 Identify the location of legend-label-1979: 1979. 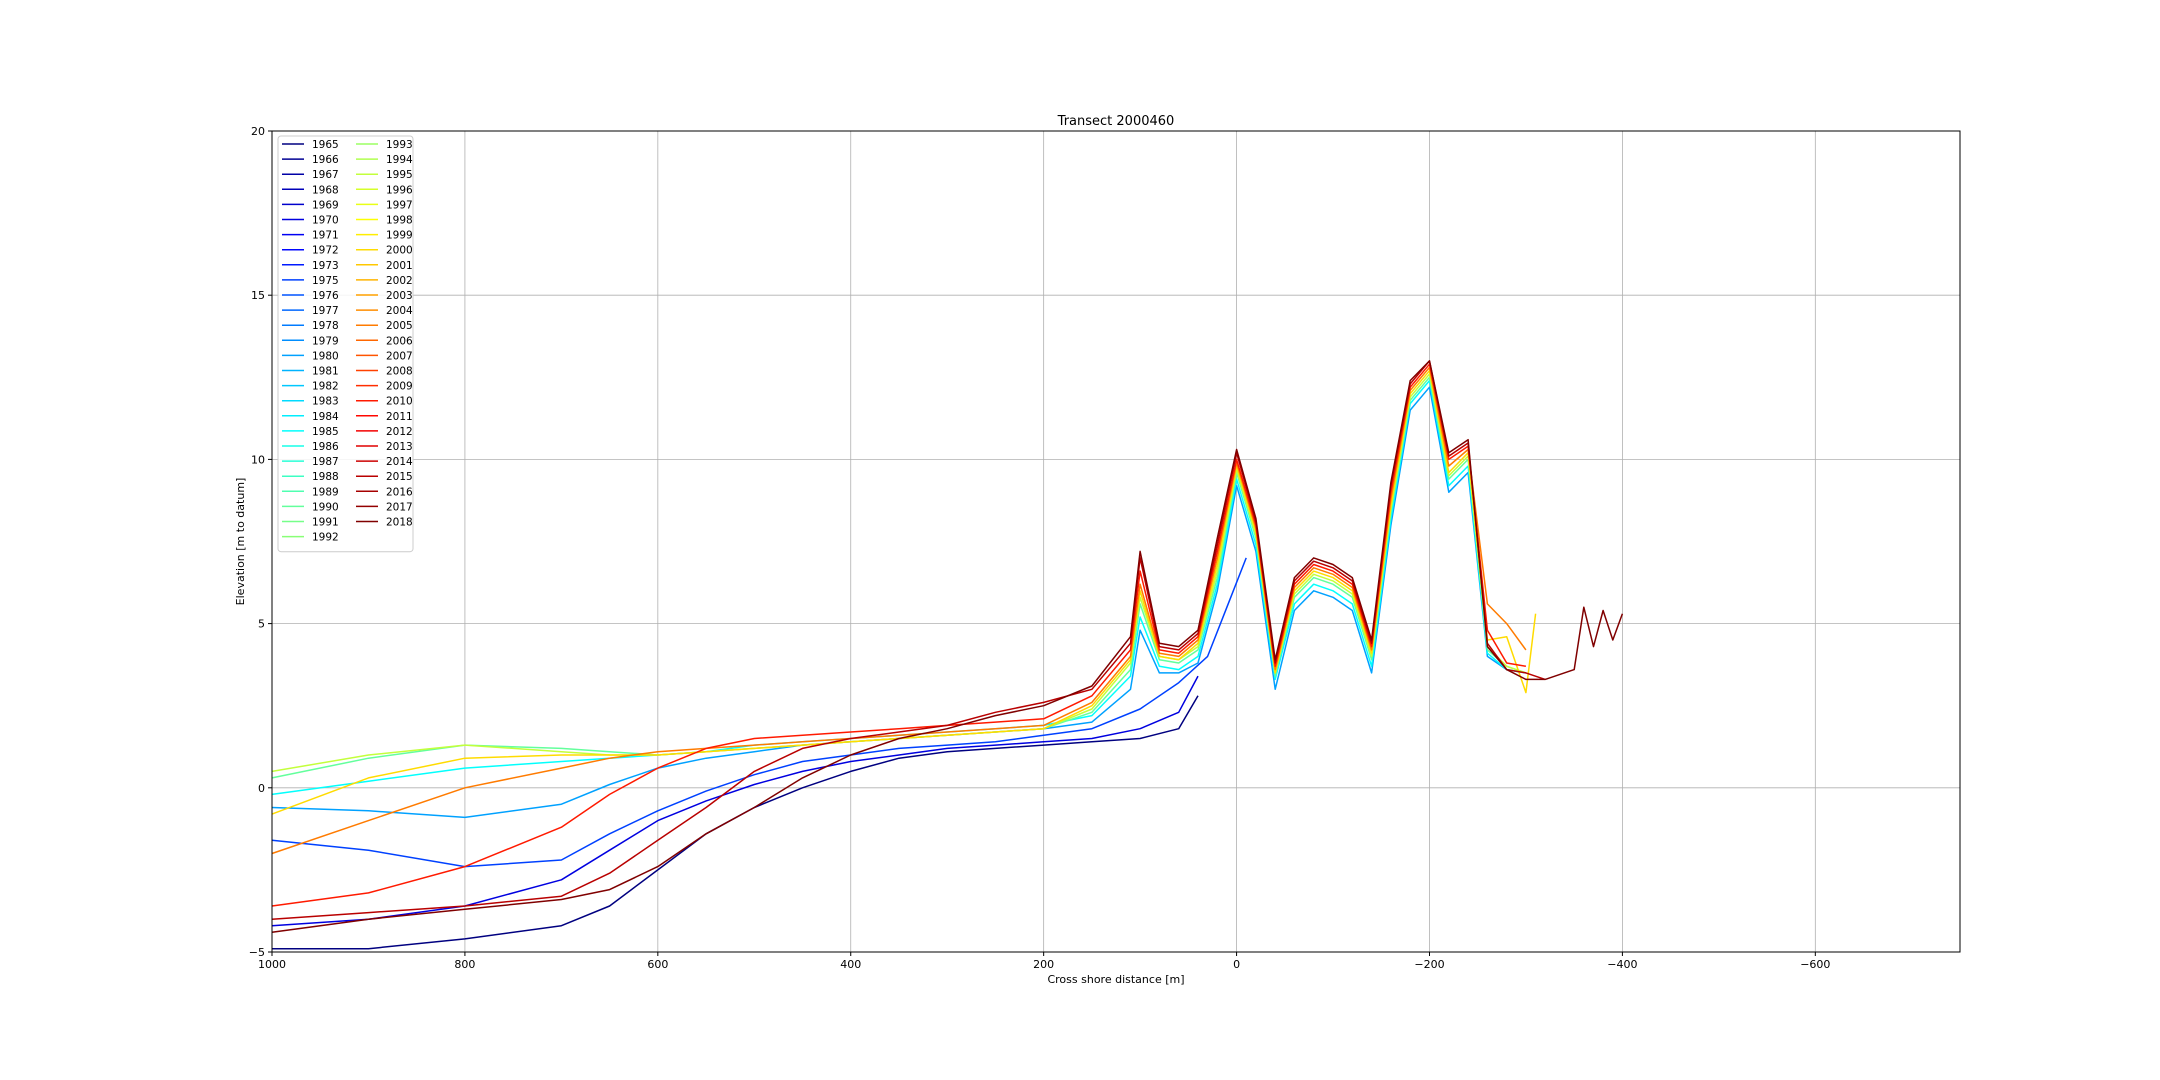
(325, 341).